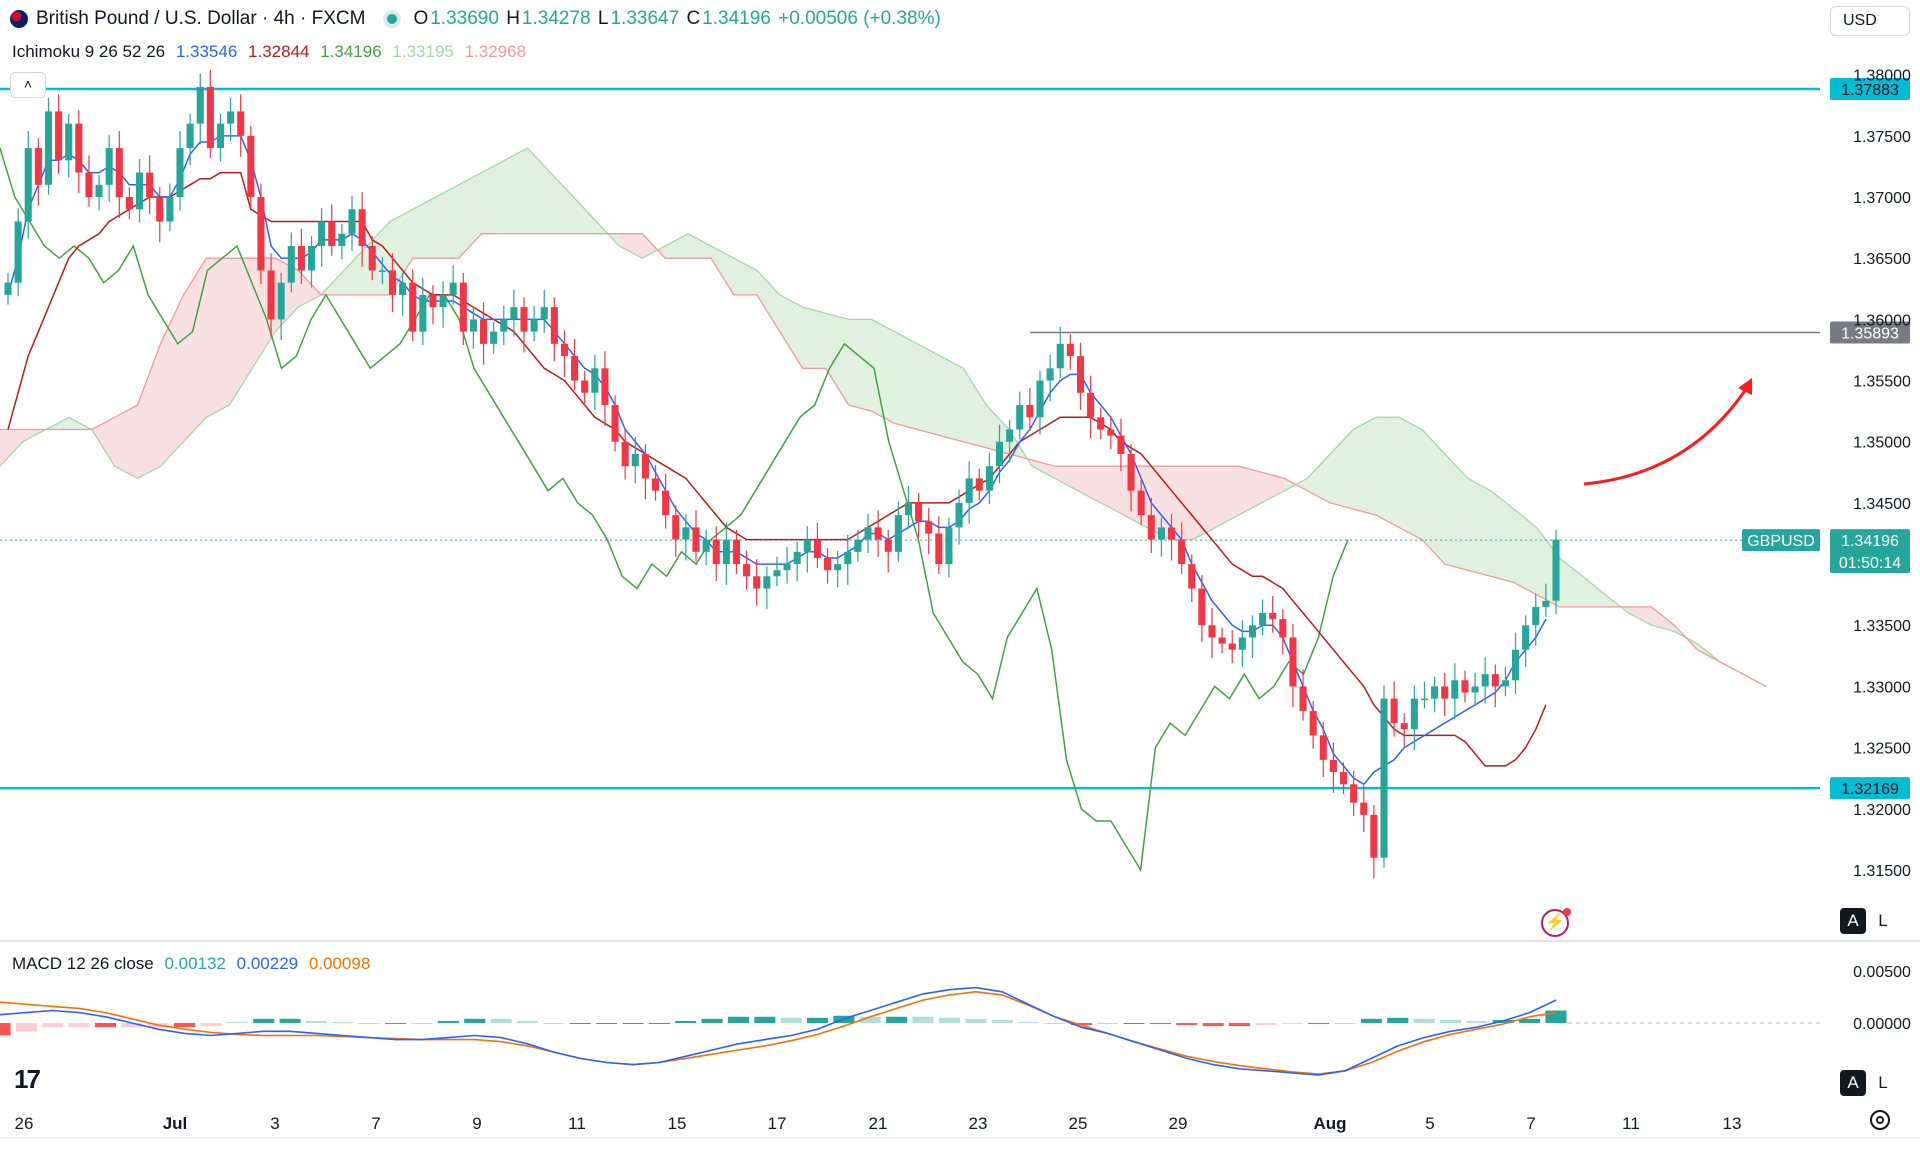  Describe the element at coordinates (28, 85) in the screenshot. I see `collapse-legend-button: ˄` at that location.